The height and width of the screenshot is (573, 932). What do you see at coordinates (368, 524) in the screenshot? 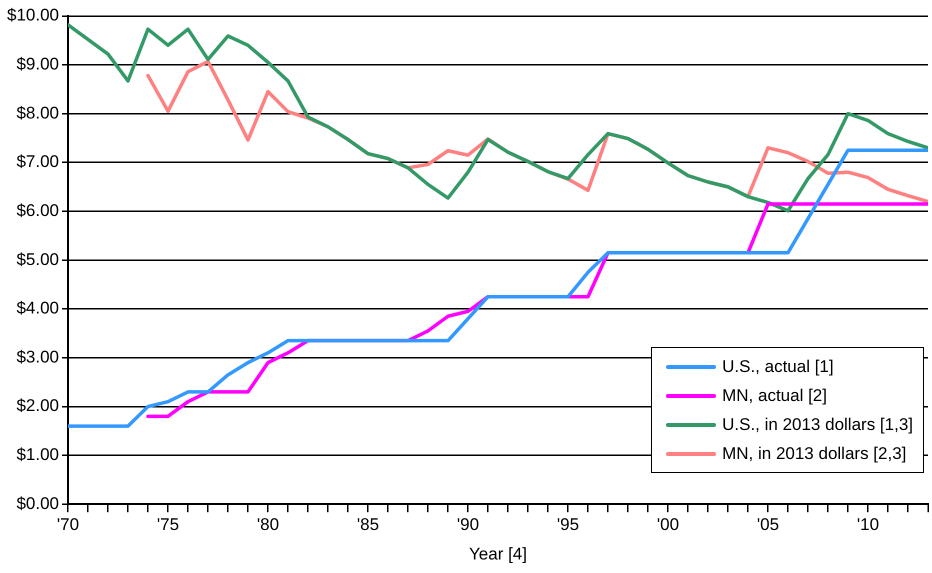
I see `x-tick-label: '85` at bounding box center [368, 524].